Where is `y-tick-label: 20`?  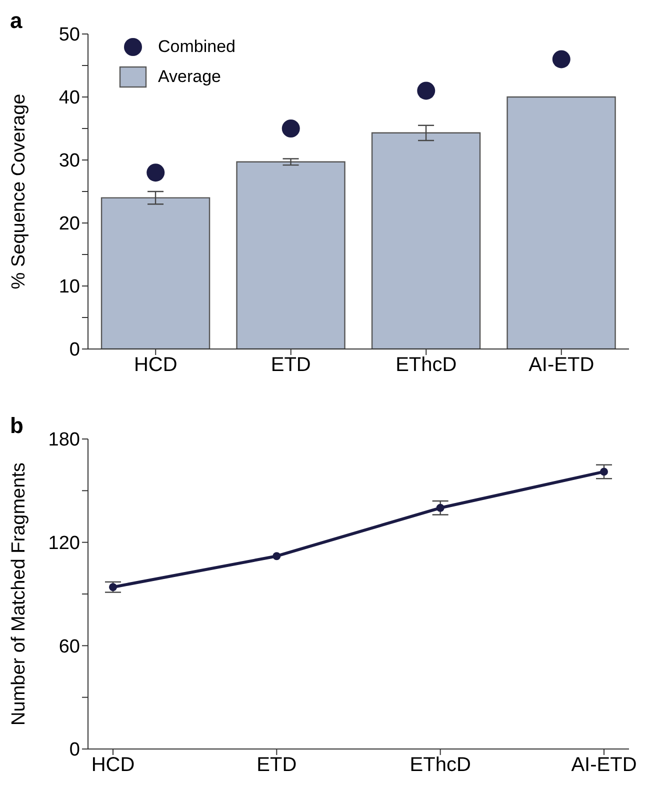
y-tick-label: 20 is located at coordinates (69, 224).